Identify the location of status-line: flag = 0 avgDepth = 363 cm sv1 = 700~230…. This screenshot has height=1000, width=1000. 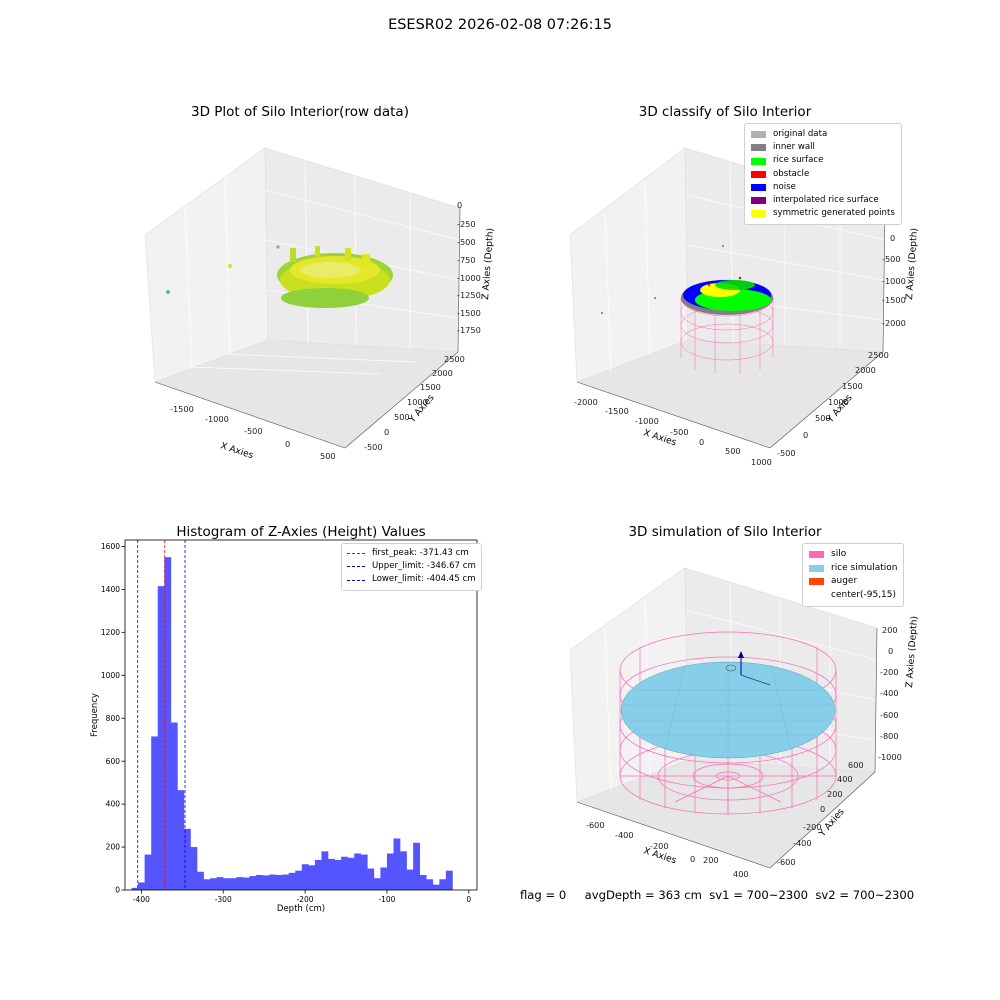
(717, 895).